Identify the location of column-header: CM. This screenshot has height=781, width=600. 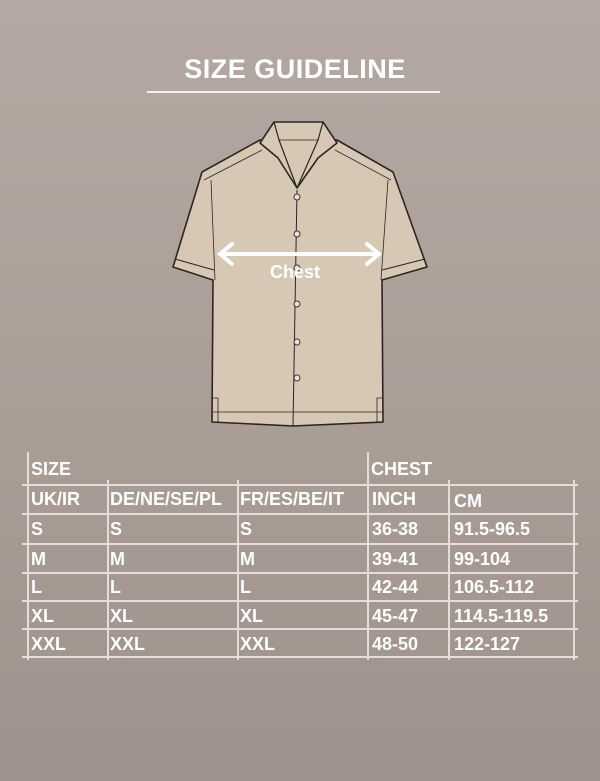
(468, 501).